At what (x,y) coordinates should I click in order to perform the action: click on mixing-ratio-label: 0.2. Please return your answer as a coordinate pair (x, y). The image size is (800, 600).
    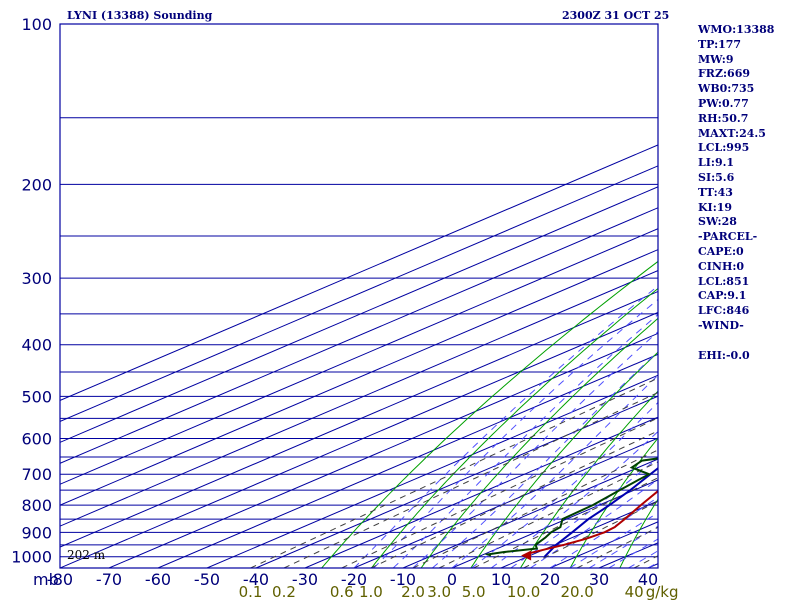
    Looking at the image, I should click on (284, 591).